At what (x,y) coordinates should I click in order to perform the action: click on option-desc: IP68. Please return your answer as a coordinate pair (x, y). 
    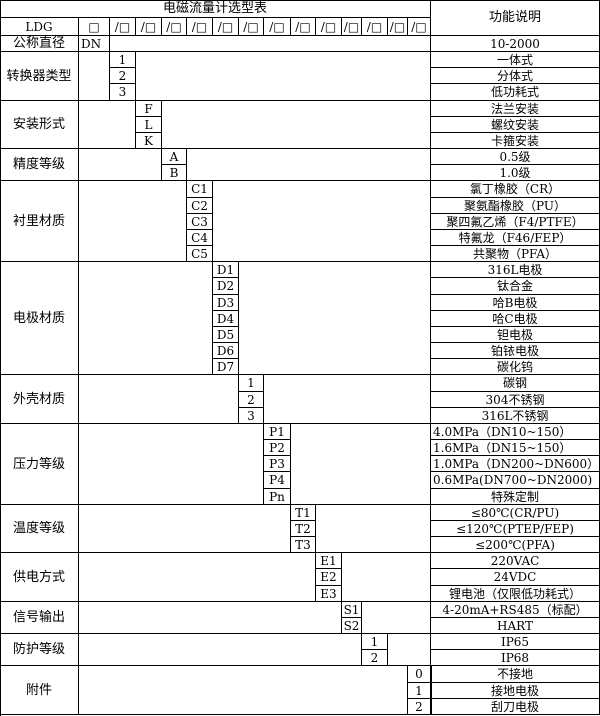
    Looking at the image, I should click on (515, 658).